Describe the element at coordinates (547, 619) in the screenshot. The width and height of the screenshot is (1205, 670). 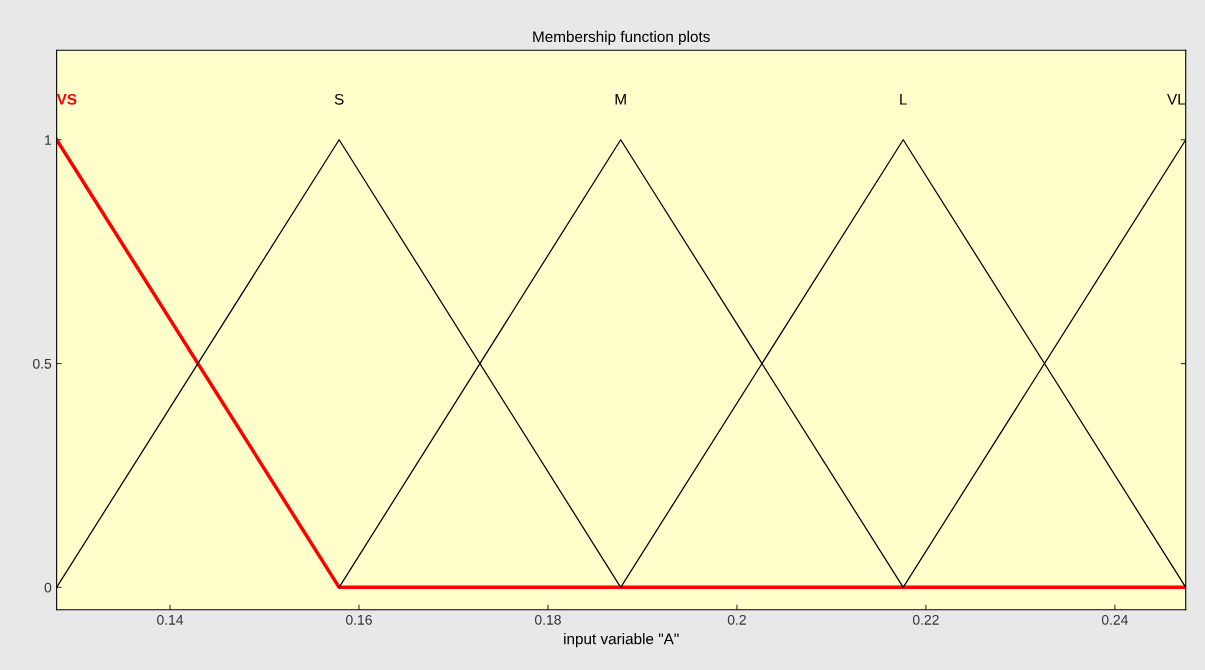
I see `x-tick-label: 0.18` at that location.